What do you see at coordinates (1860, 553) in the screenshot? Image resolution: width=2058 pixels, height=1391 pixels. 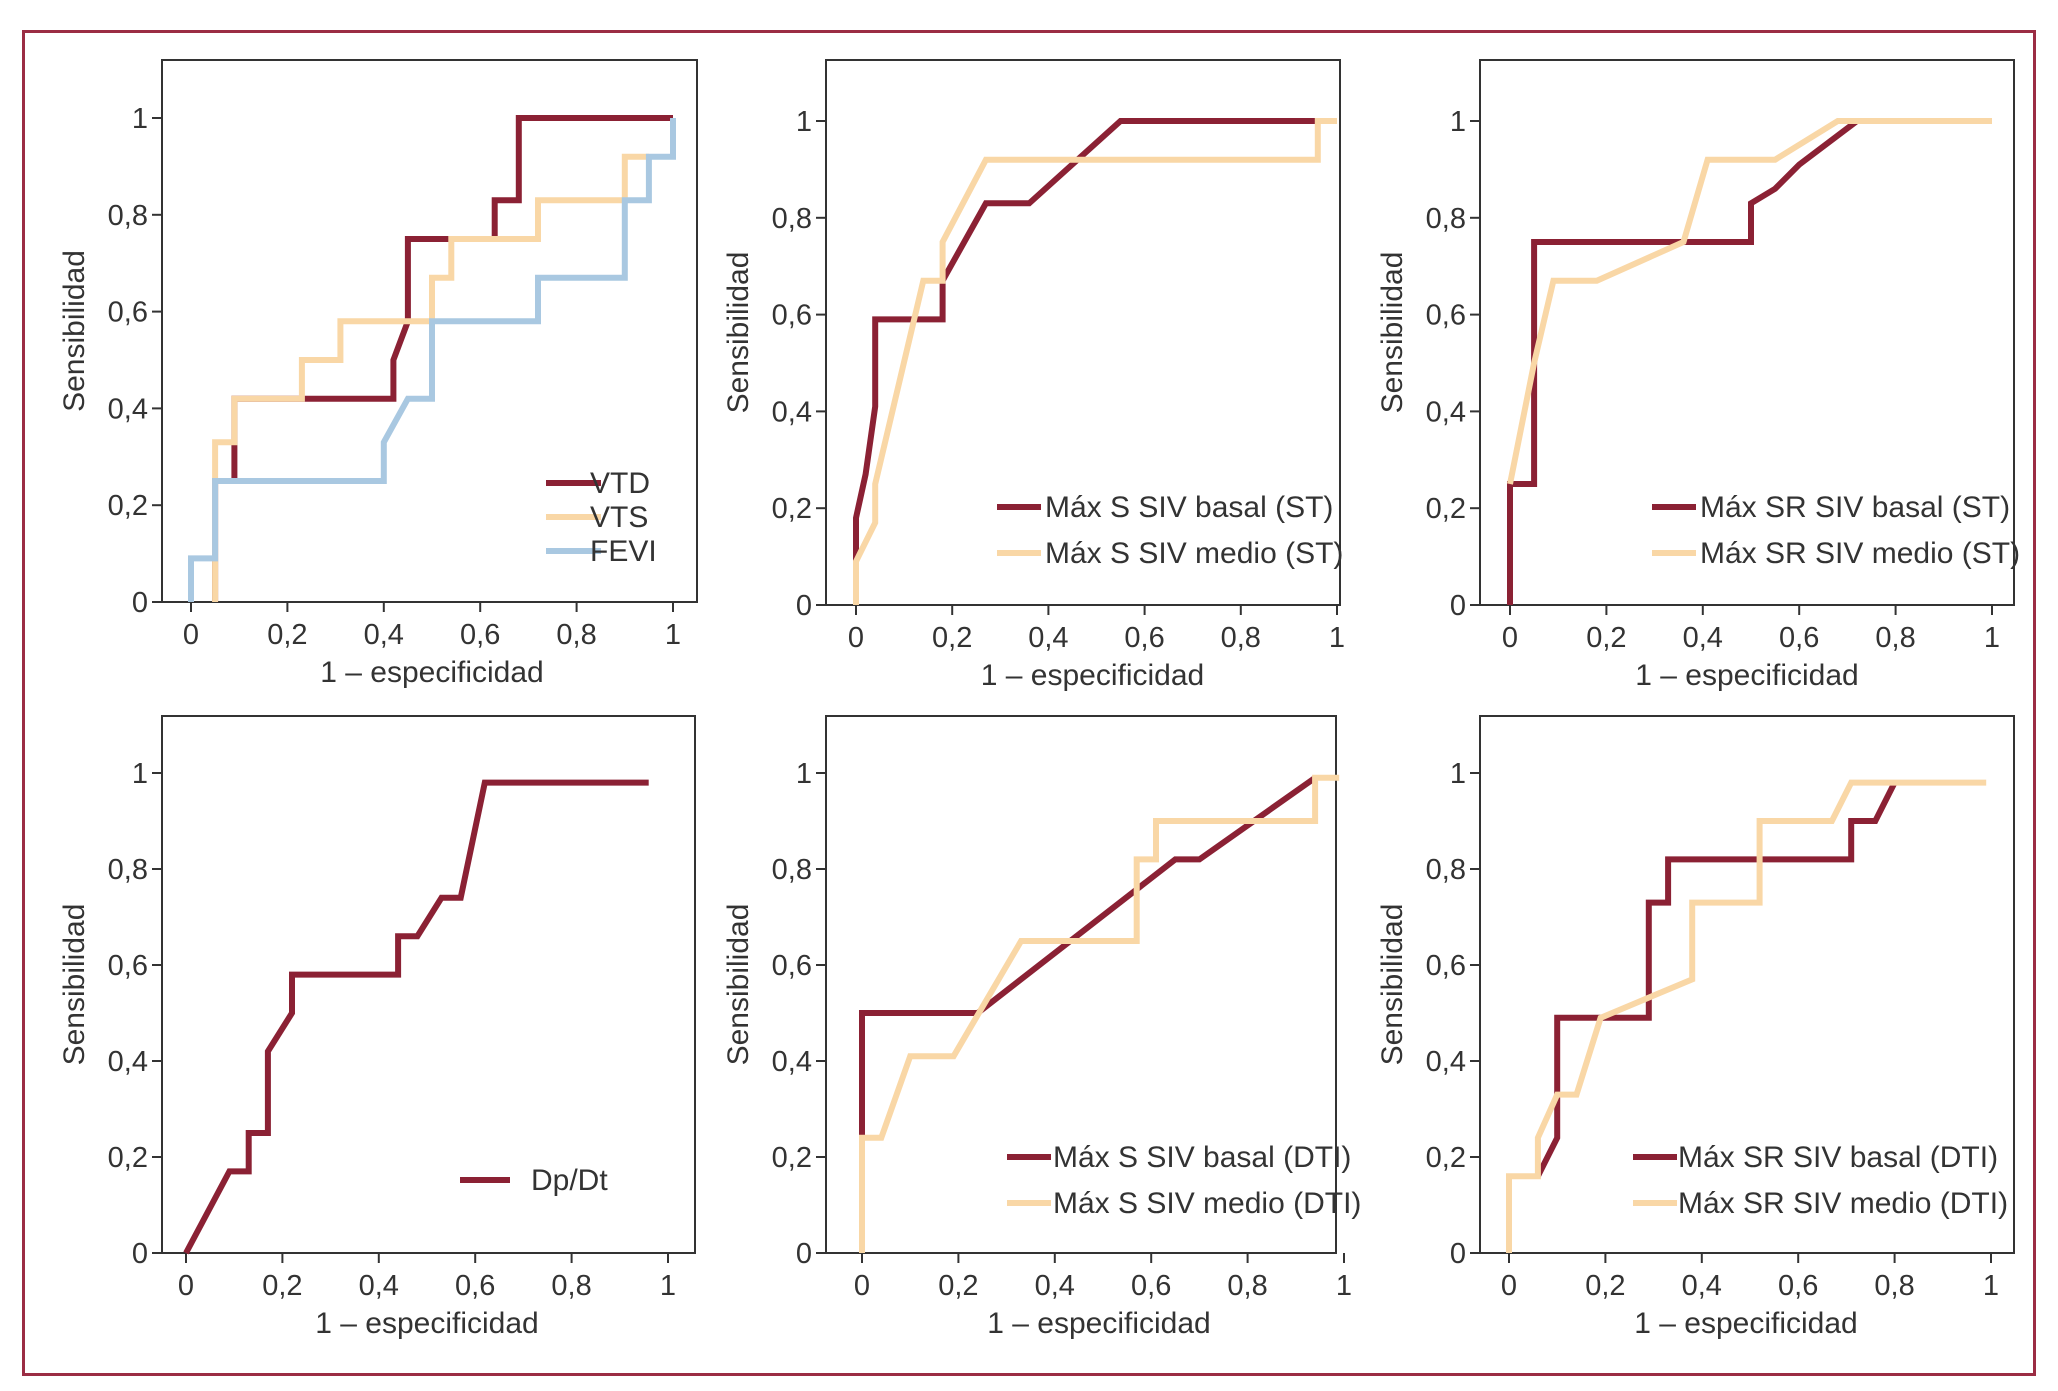 I see `legend-label-2: Máx SR SIV medio (ST)` at bounding box center [1860, 553].